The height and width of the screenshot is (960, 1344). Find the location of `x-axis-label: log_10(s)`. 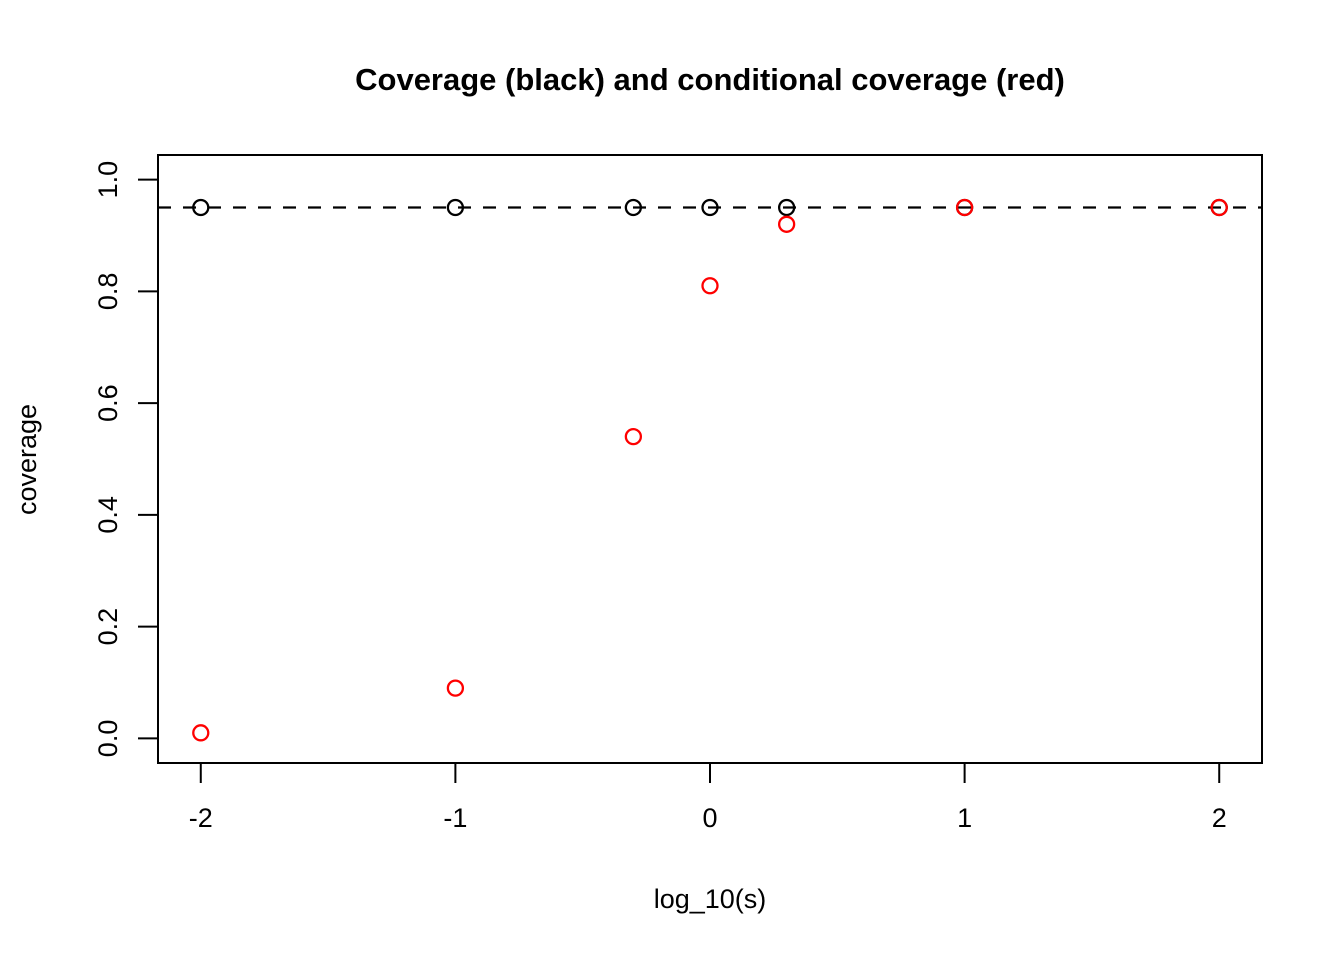

x-axis-label: log_10(s) is located at coordinates (710, 899).